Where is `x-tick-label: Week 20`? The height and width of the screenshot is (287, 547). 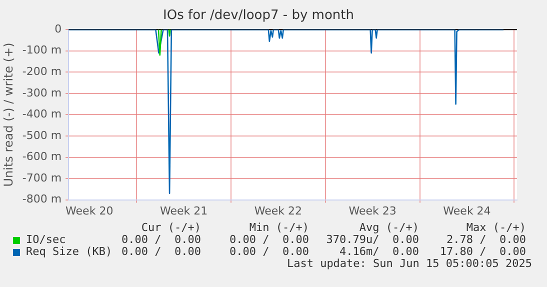 x-tick-label: Week 20 is located at coordinates (90, 211).